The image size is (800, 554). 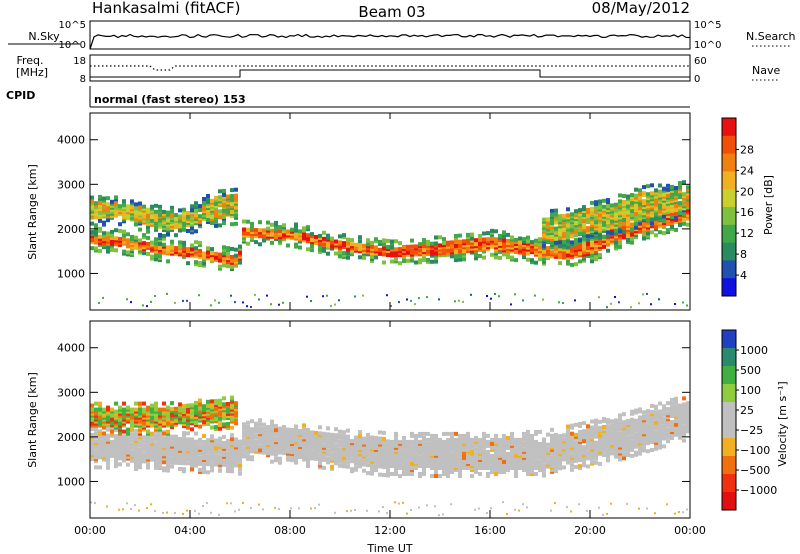 I want to click on power-colorbar-tick-label: 8, so click(x=743, y=254).